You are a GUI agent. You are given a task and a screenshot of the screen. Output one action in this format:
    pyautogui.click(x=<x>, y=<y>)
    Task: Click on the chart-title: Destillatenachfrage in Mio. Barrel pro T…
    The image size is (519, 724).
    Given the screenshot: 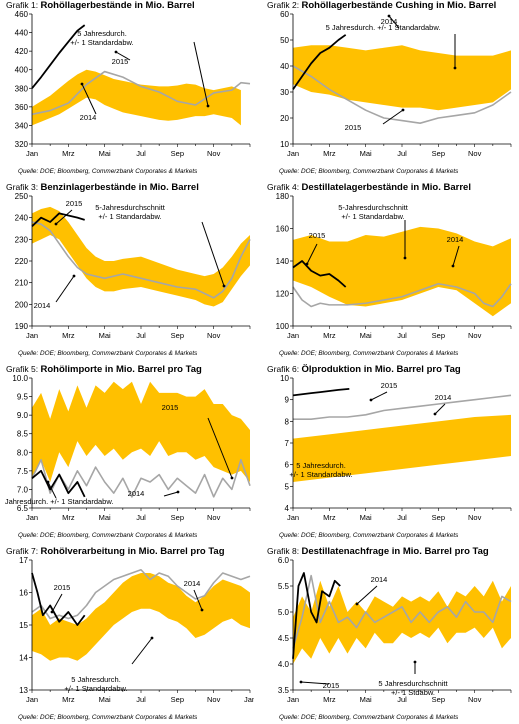 What is the action you would take?
    pyautogui.click(x=395, y=551)
    